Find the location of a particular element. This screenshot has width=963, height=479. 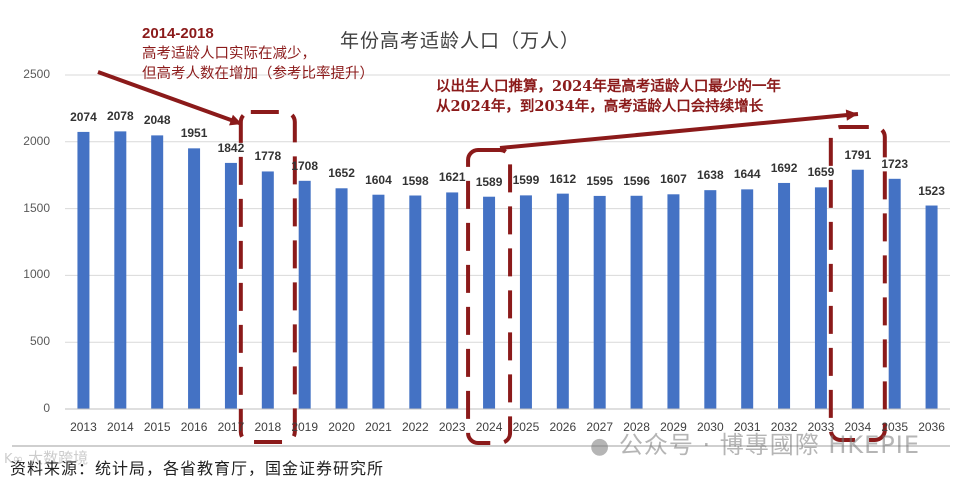

bar-2026 is located at coordinates (562, 301).